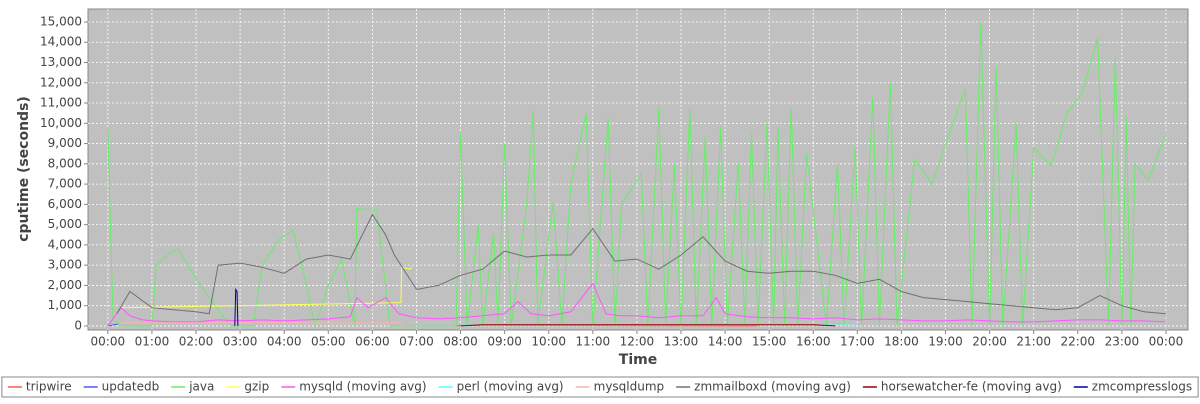 The height and width of the screenshot is (404, 1200). What do you see at coordinates (901, 342) in the screenshot?
I see `x-tick-label: 18:00` at bounding box center [901, 342].